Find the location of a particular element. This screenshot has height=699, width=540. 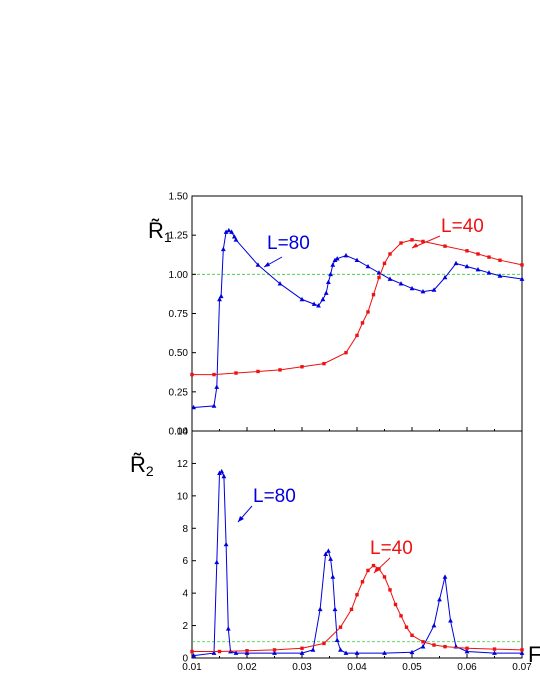

bottom-x-ticks: 0.01 0.02 0.03 0.04 0.05 0.06 0.07 is located at coordinates (357, 663).